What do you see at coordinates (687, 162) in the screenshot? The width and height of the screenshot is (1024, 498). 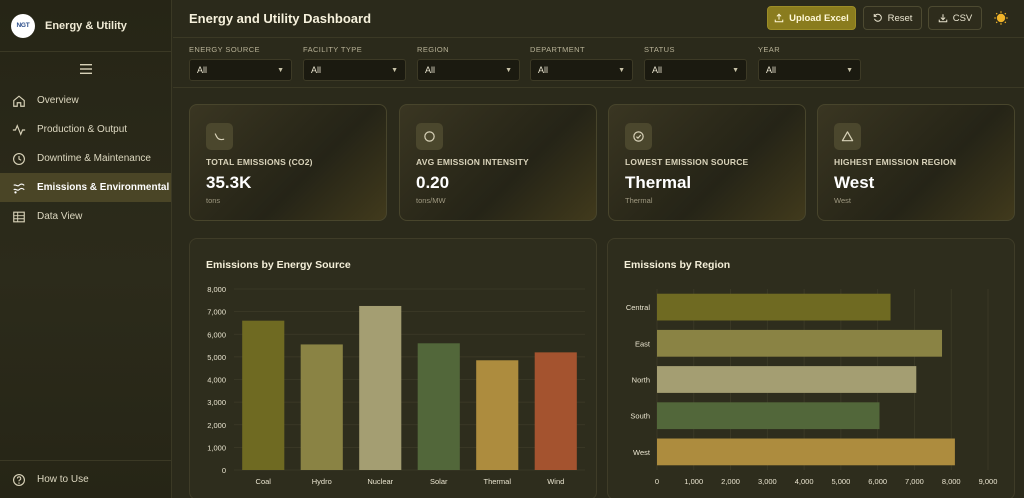 I see `kpi-label: LOWEST EMISSION SOURCE` at bounding box center [687, 162].